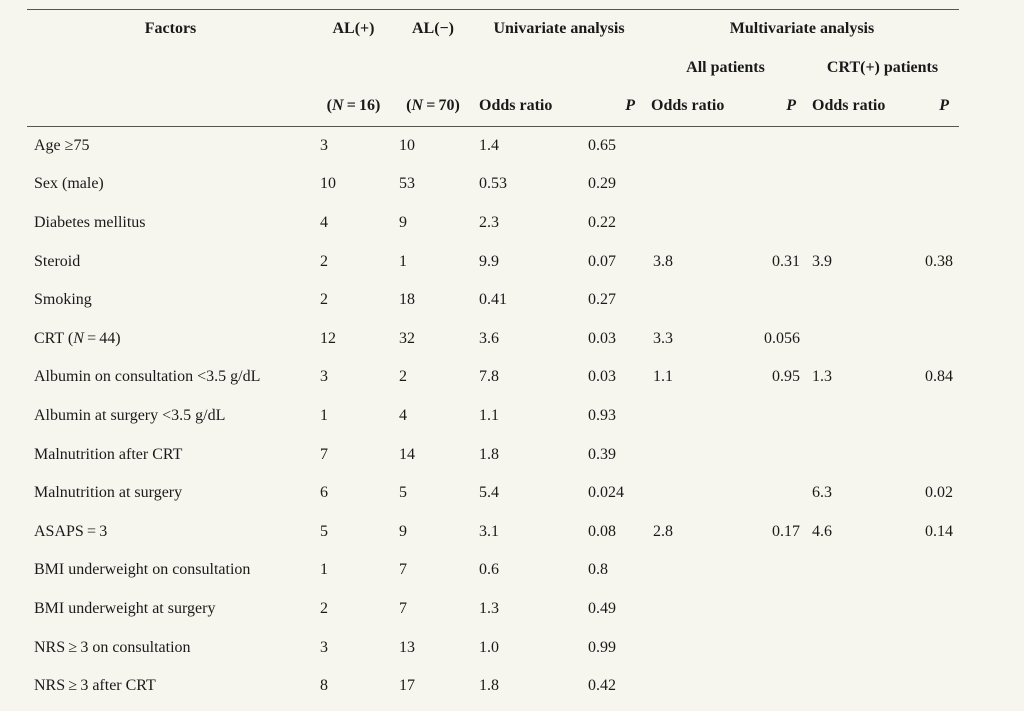  Describe the element at coordinates (108, 493) in the screenshot. I see `factor-cell: Malnutrition at surgery` at that location.